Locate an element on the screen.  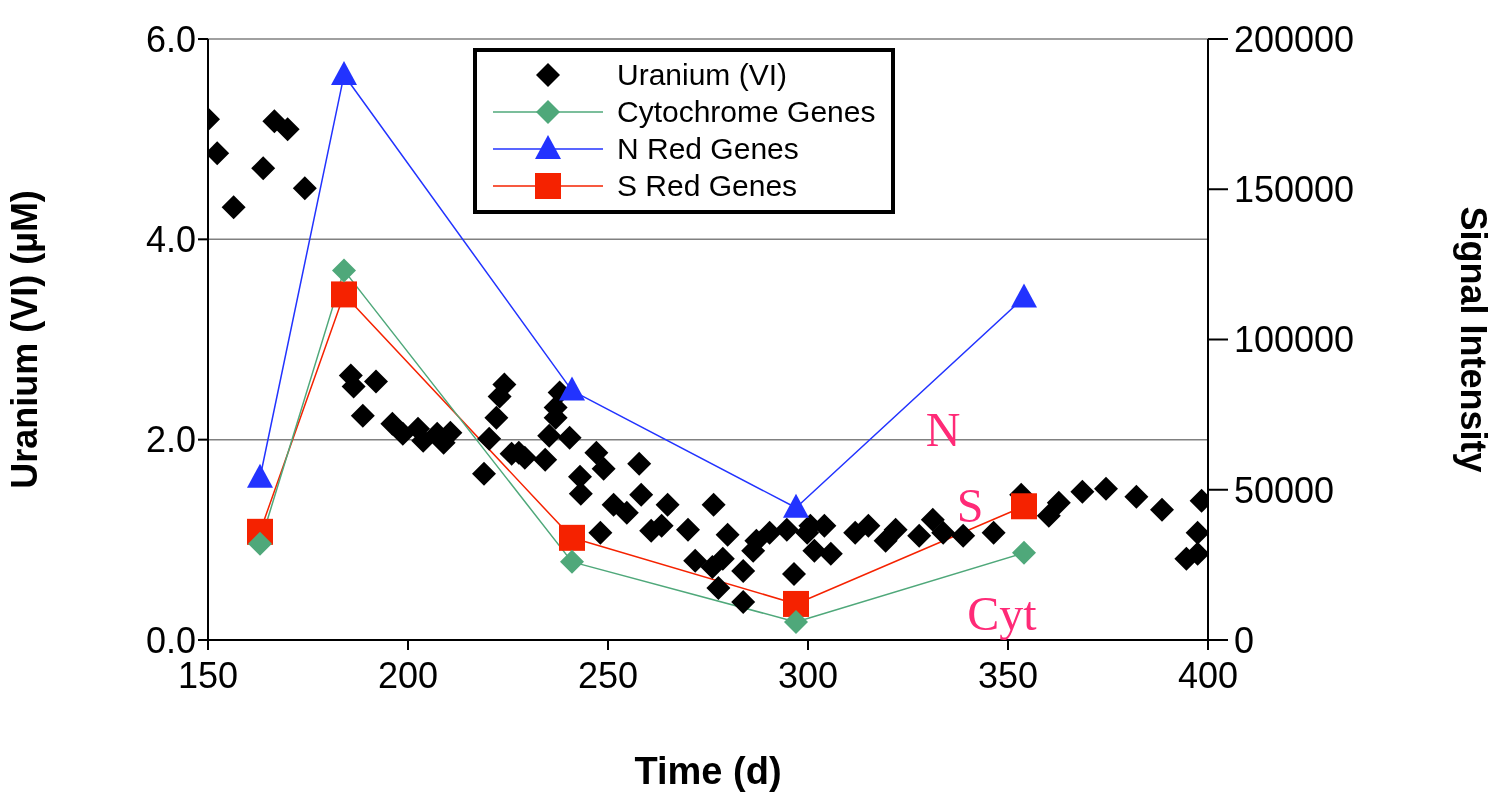
y-tick-label: 6.0 is located at coordinates (170, 39).